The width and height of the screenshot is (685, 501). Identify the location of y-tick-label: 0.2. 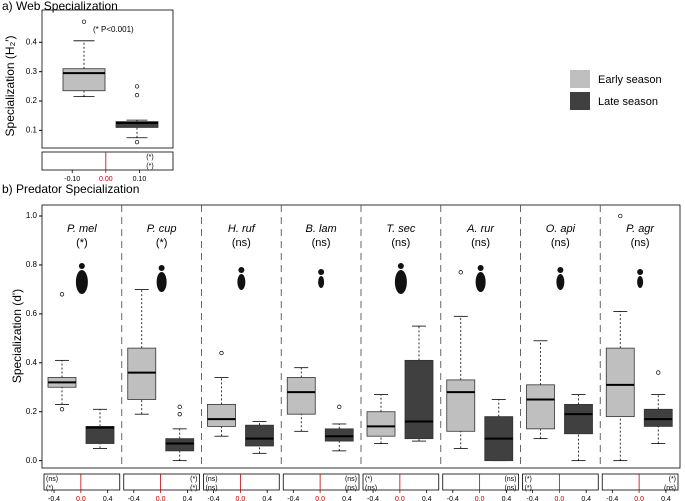
(32, 100).